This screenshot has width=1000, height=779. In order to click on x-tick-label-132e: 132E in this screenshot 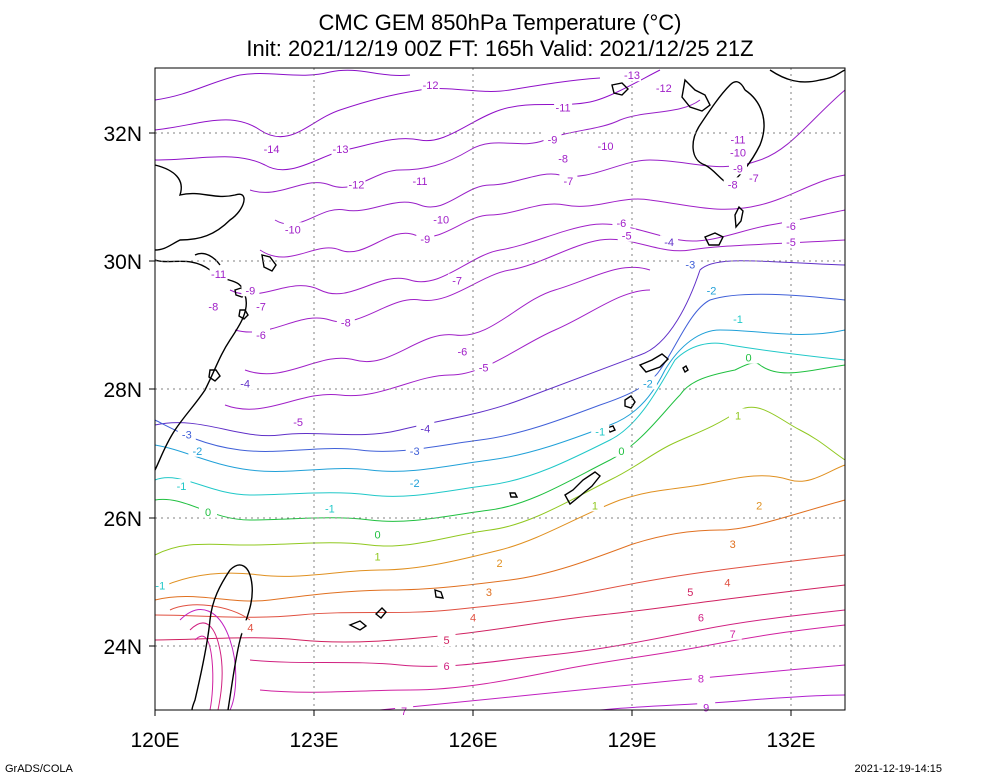, I will do `click(790, 740)`.